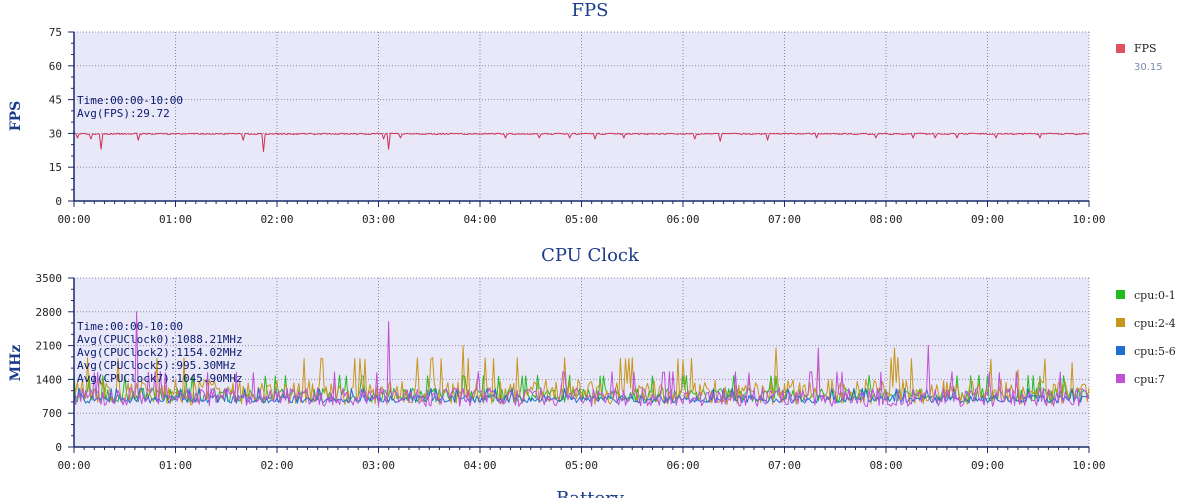 Image resolution: width=1199 pixels, height=498 pixels. Describe the element at coordinates (479, 465) in the screenshot. I see `cpu-x-tick-label: 04:00` at that location.